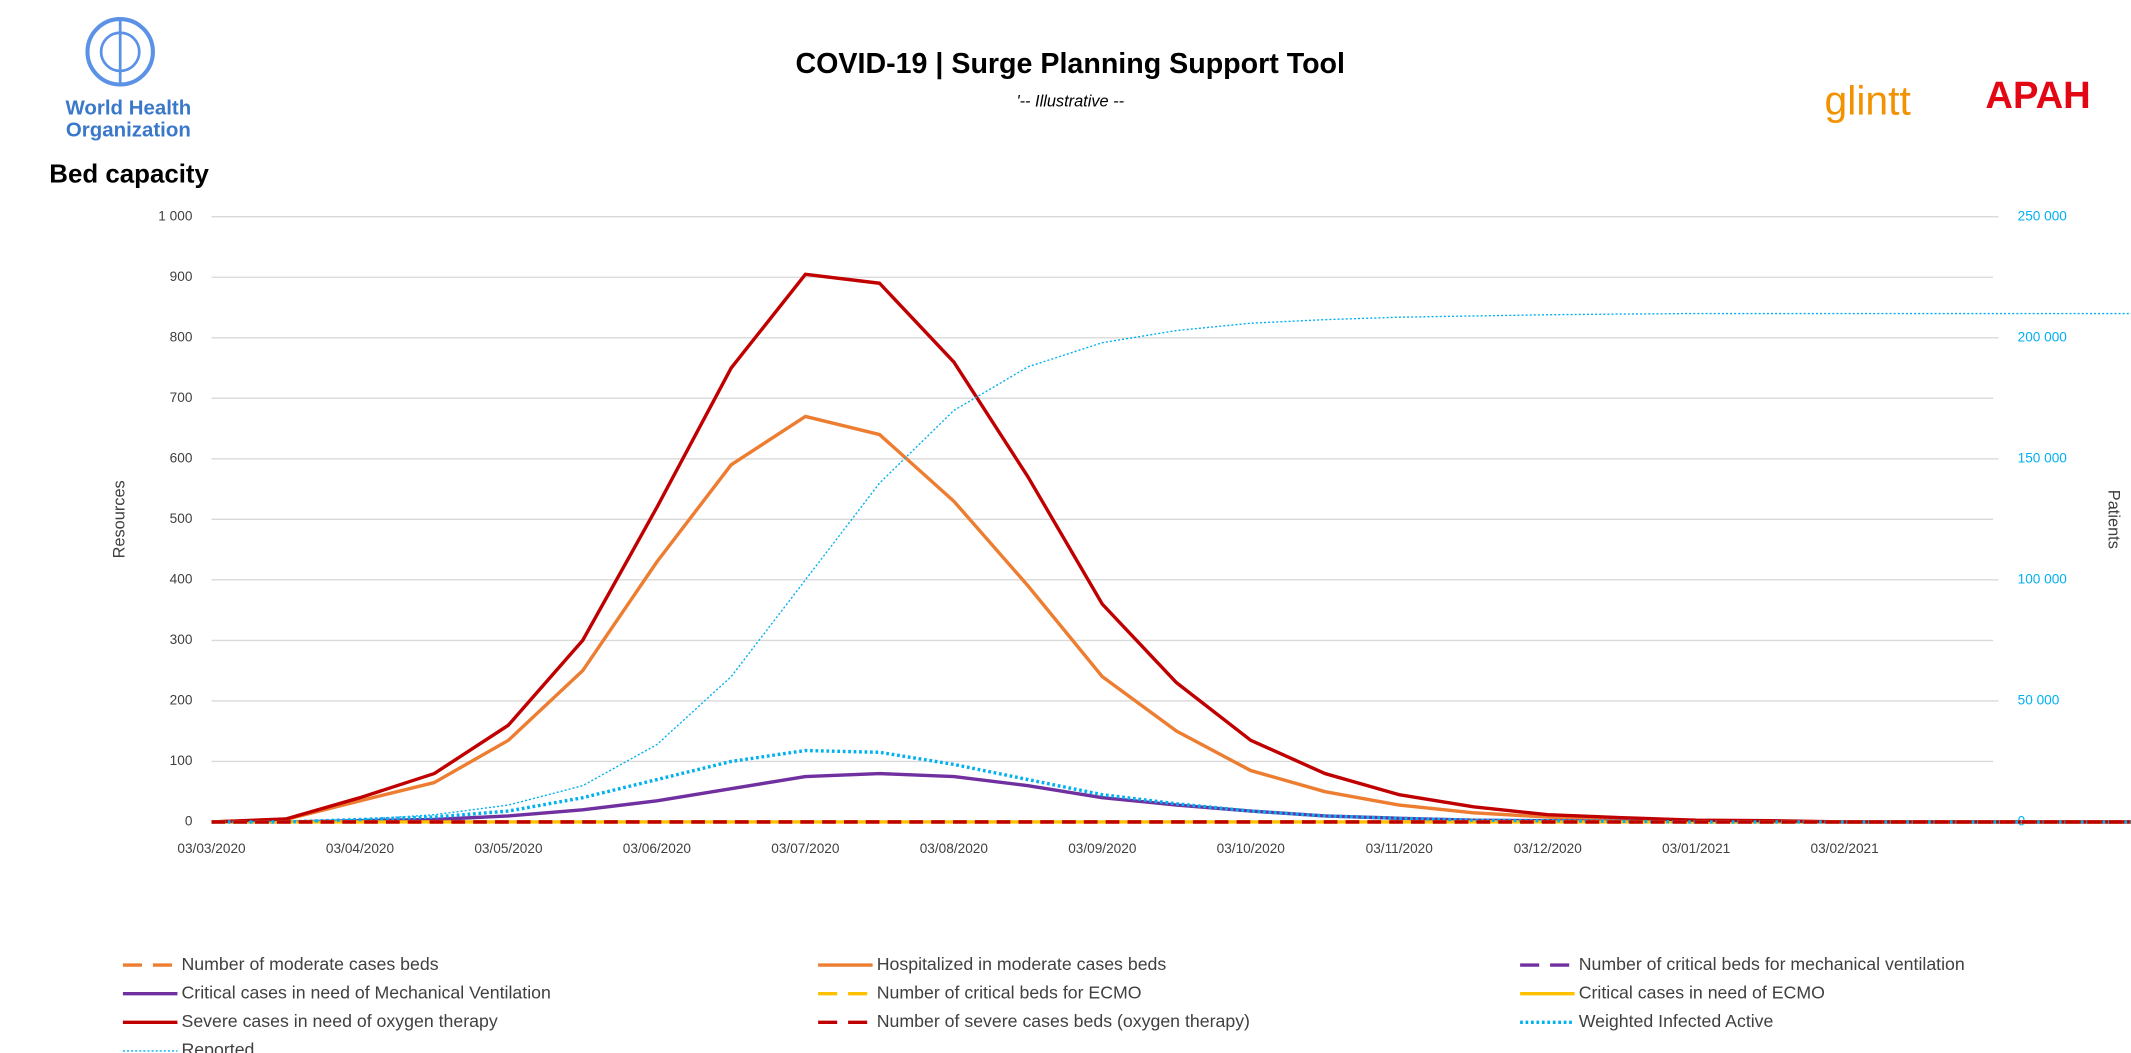  What do you see at coordinates (2043, 336) in the screenshot?
I see `y2-tick-label: 200 000` at bounding box center [2043, 336].